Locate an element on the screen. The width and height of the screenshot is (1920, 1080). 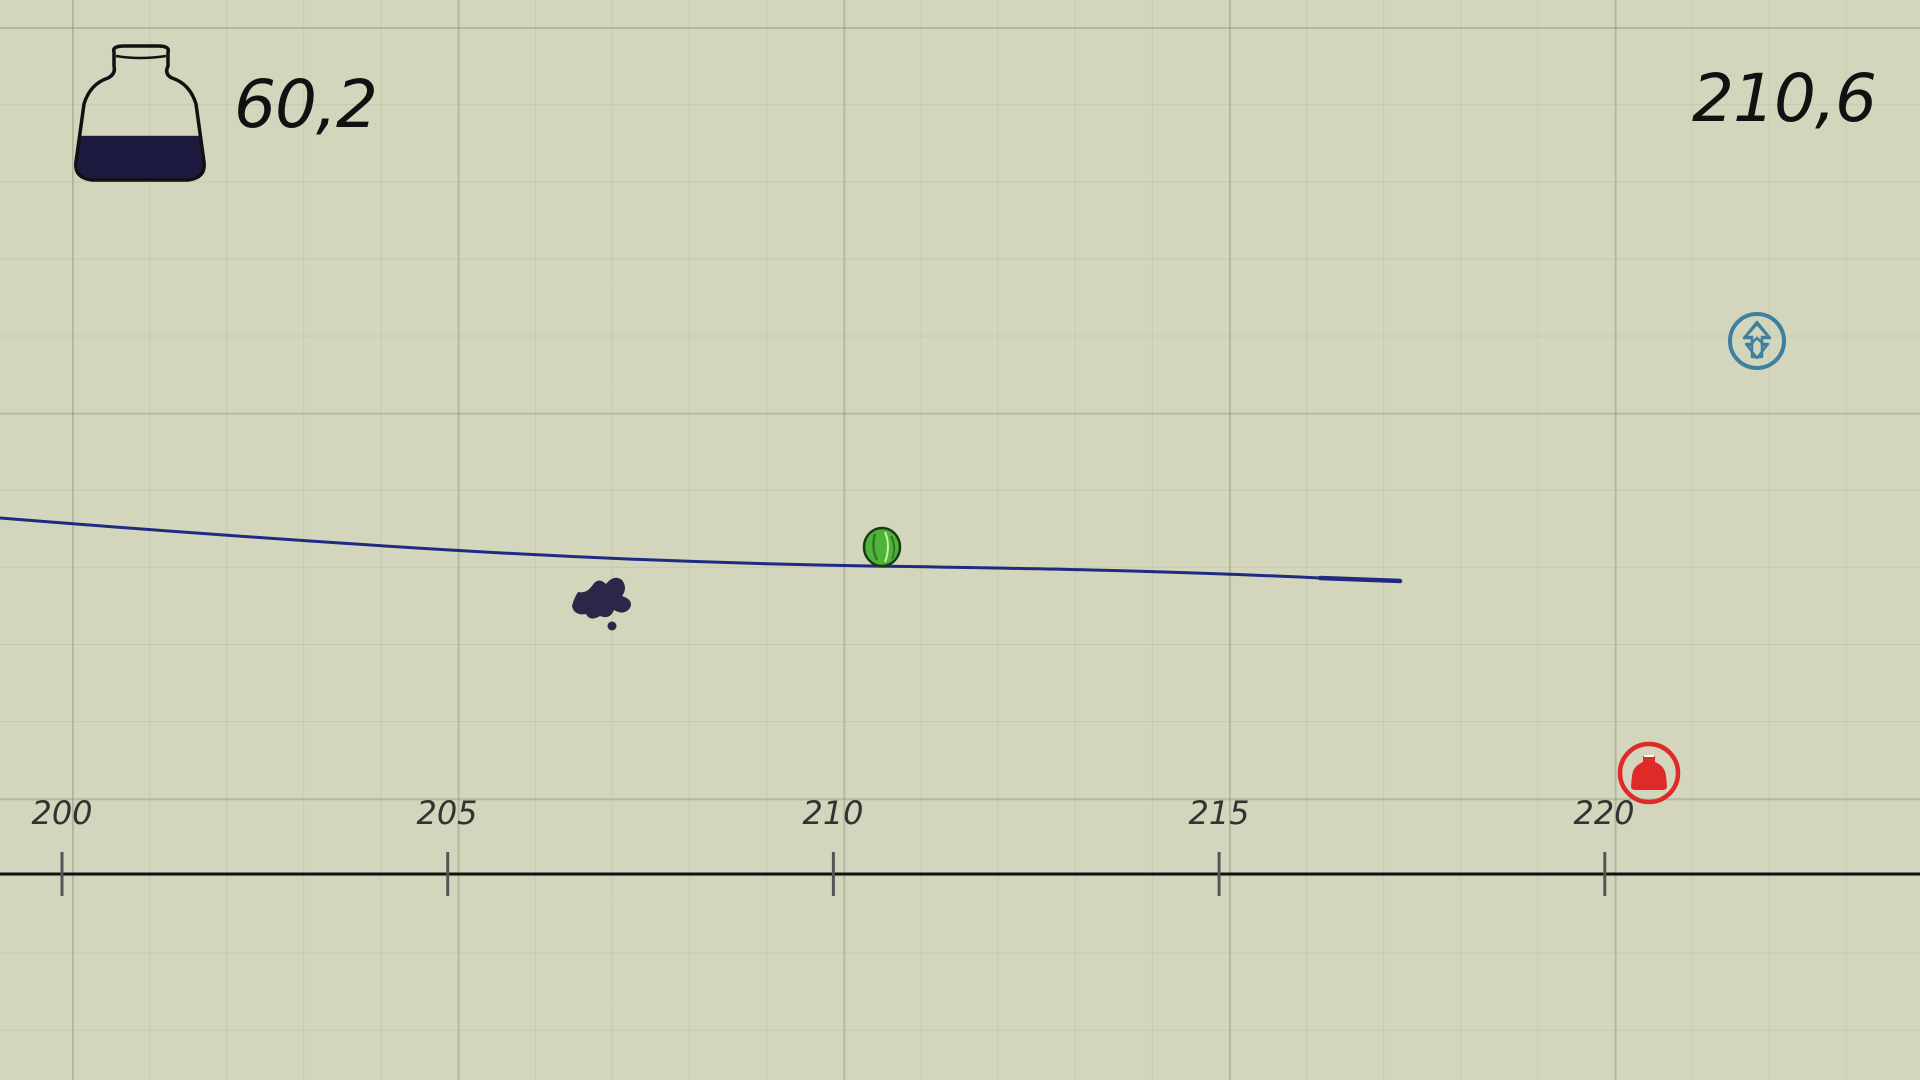
ruler-tick-label: 210 is located at coordinates (833, 813).